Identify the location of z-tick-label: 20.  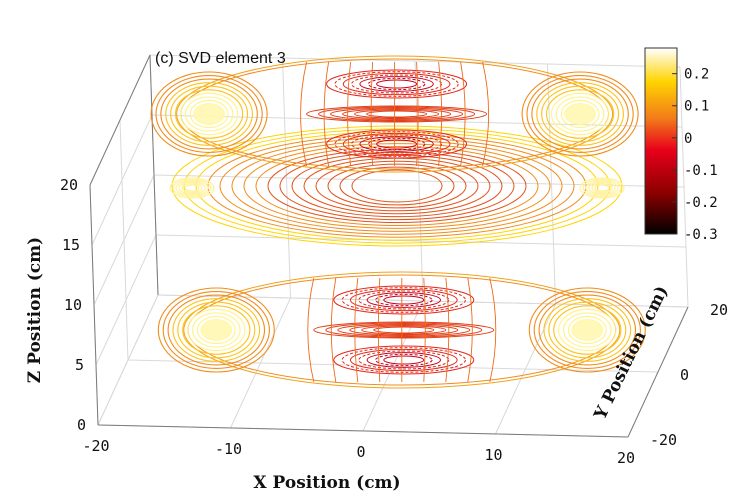
(69, 185).